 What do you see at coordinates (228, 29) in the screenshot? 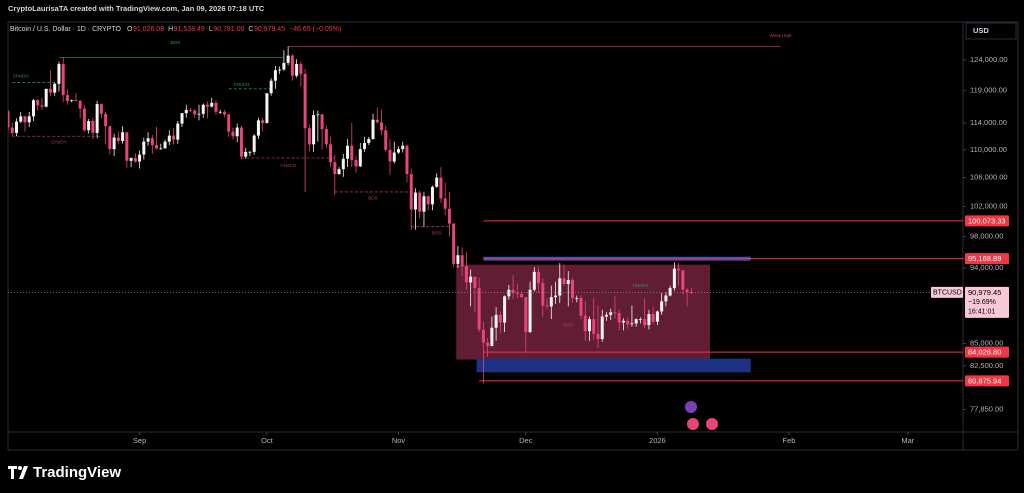
I see `ohlc-value: 90,781.00` at bounding box center [228, 29].